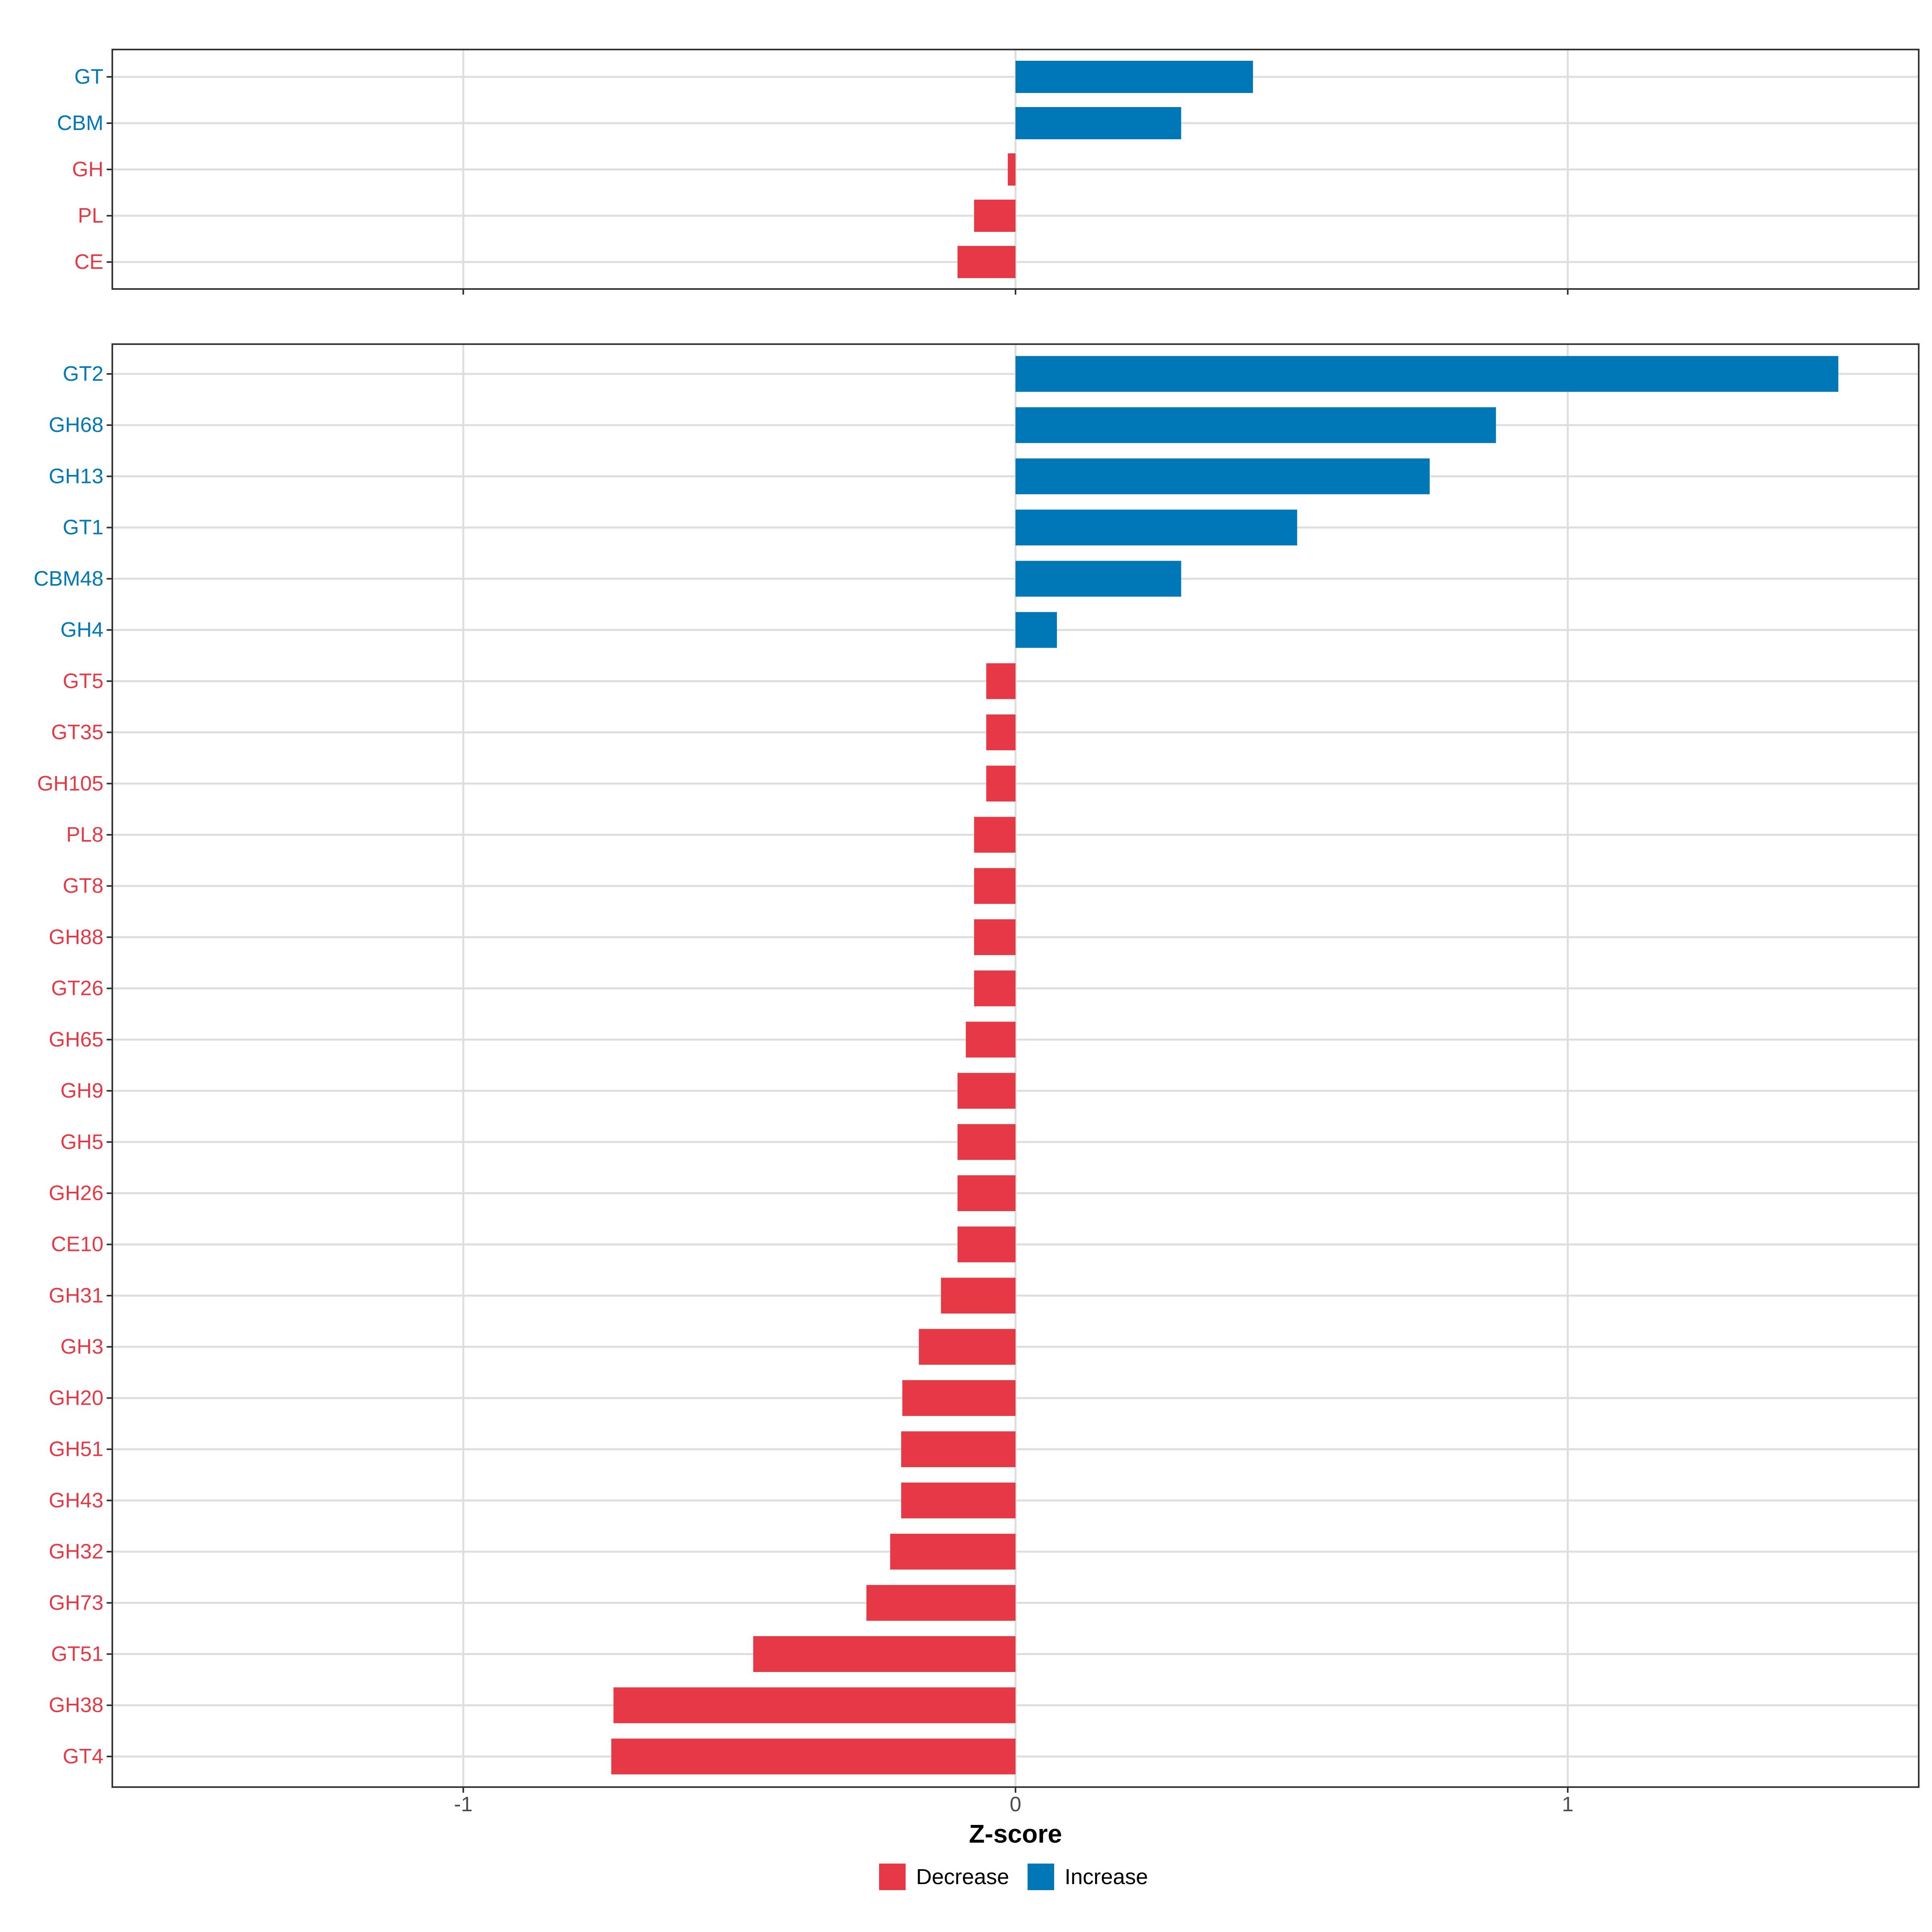 This screenshot has height=1932, width=1932. Describe the element at coordinates (80, 123) in the screenshot. I see `y-tick-label: CBM` at that location.